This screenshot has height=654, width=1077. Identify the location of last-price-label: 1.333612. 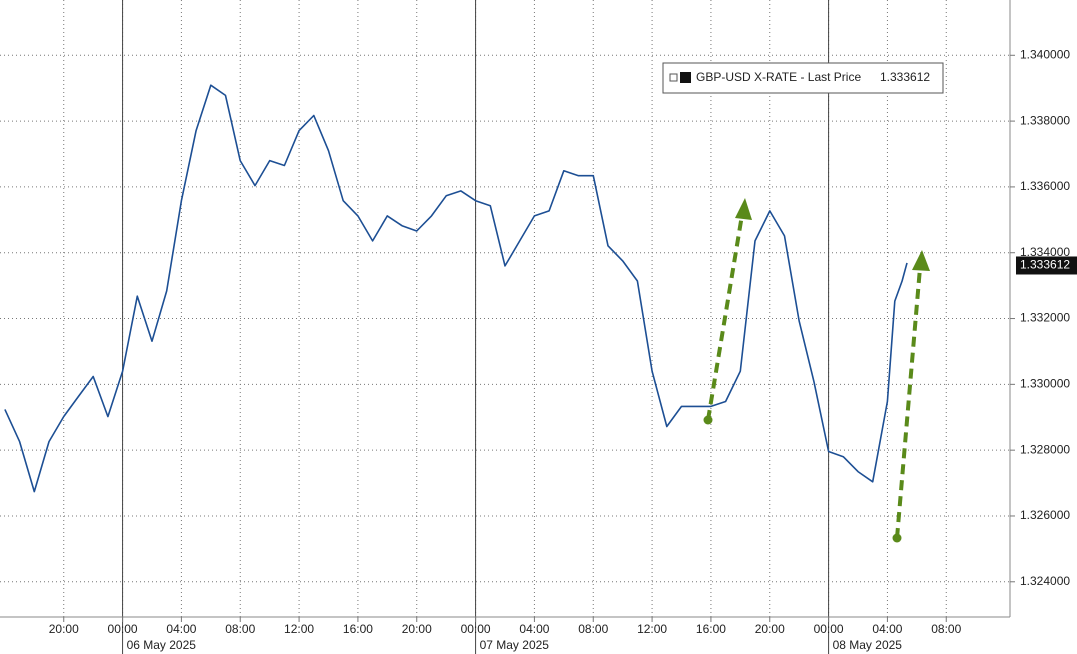
(1045, 265).